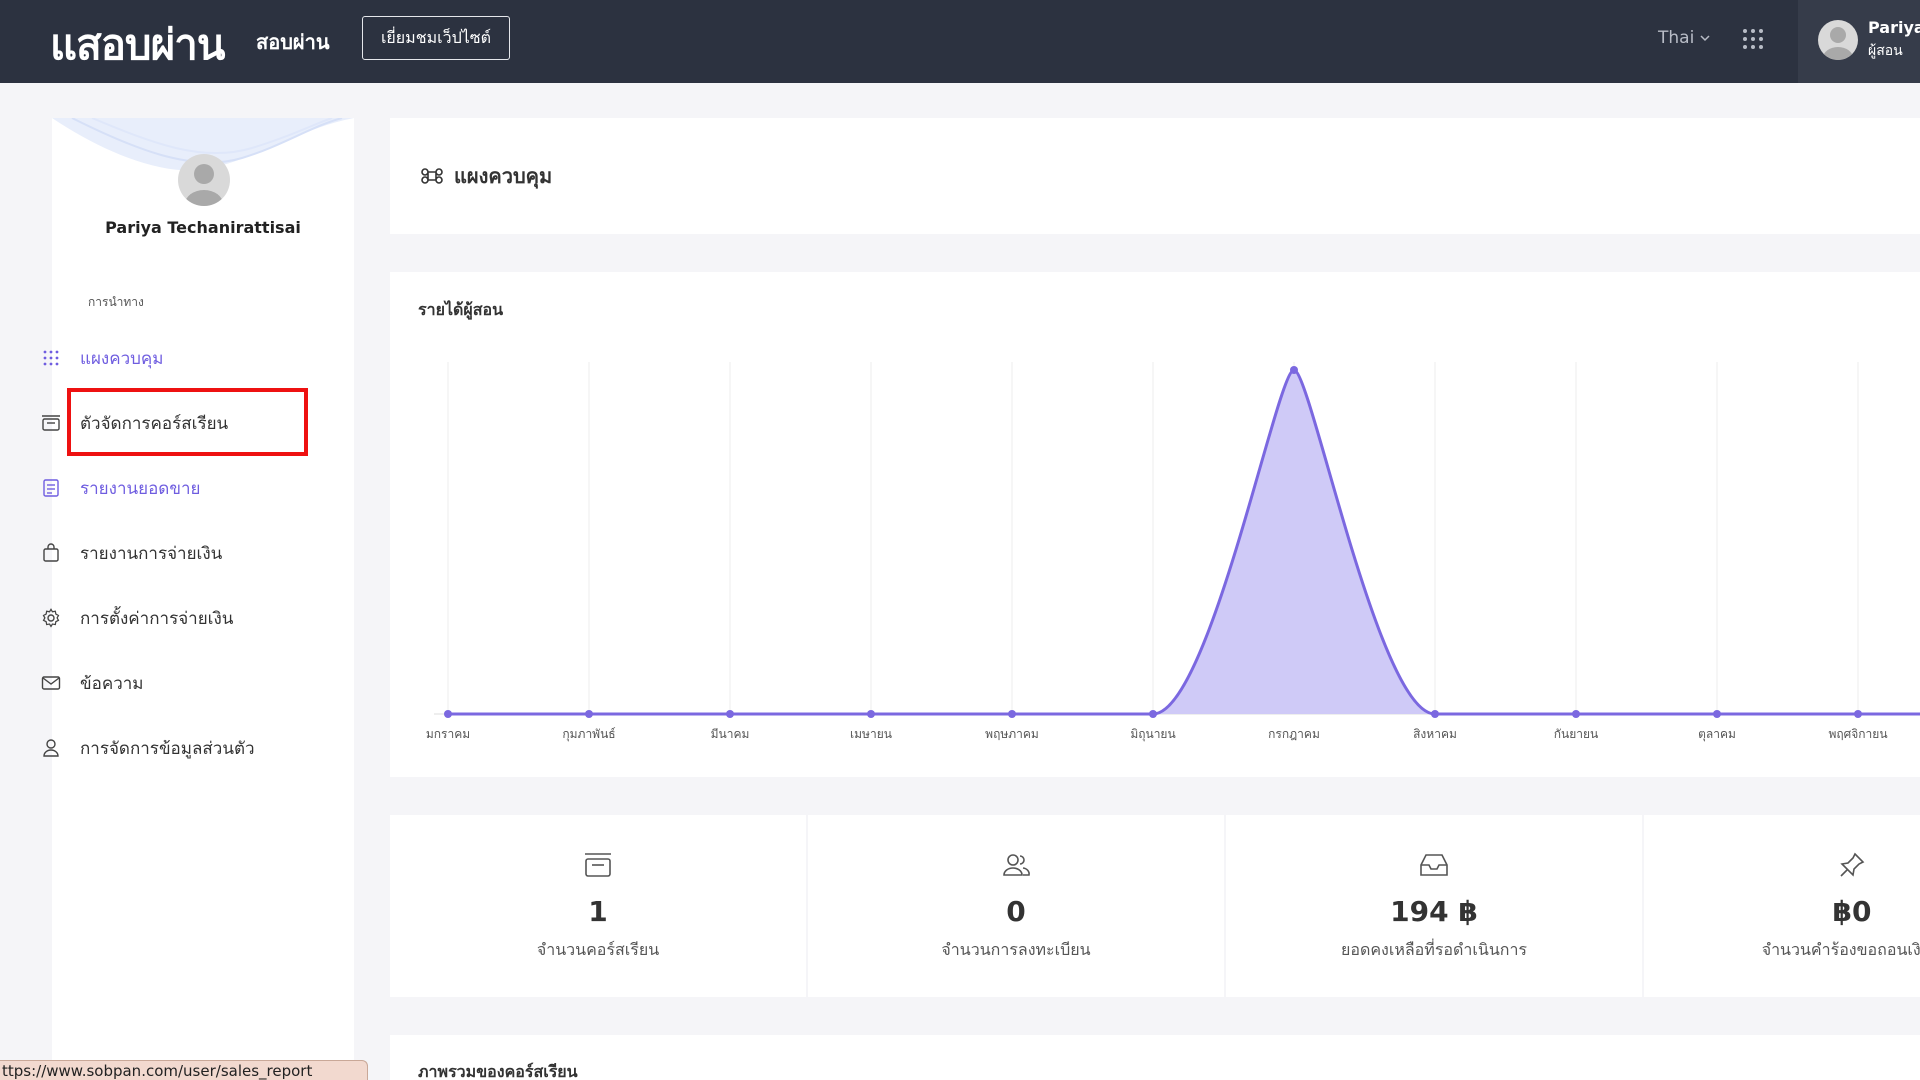 This screenshot has width=1920, height=1080. I want to click on sidebar-item-messages: ข้อความ, so click(92, 683).